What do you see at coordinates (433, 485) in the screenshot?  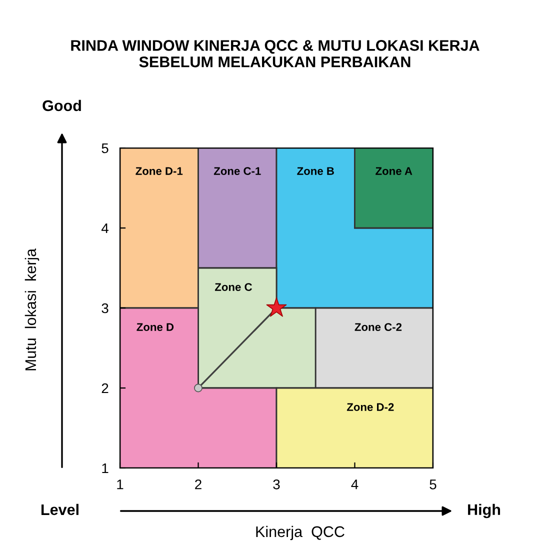 I see `x-tick-label: 5` at bounding box center [433, 485].